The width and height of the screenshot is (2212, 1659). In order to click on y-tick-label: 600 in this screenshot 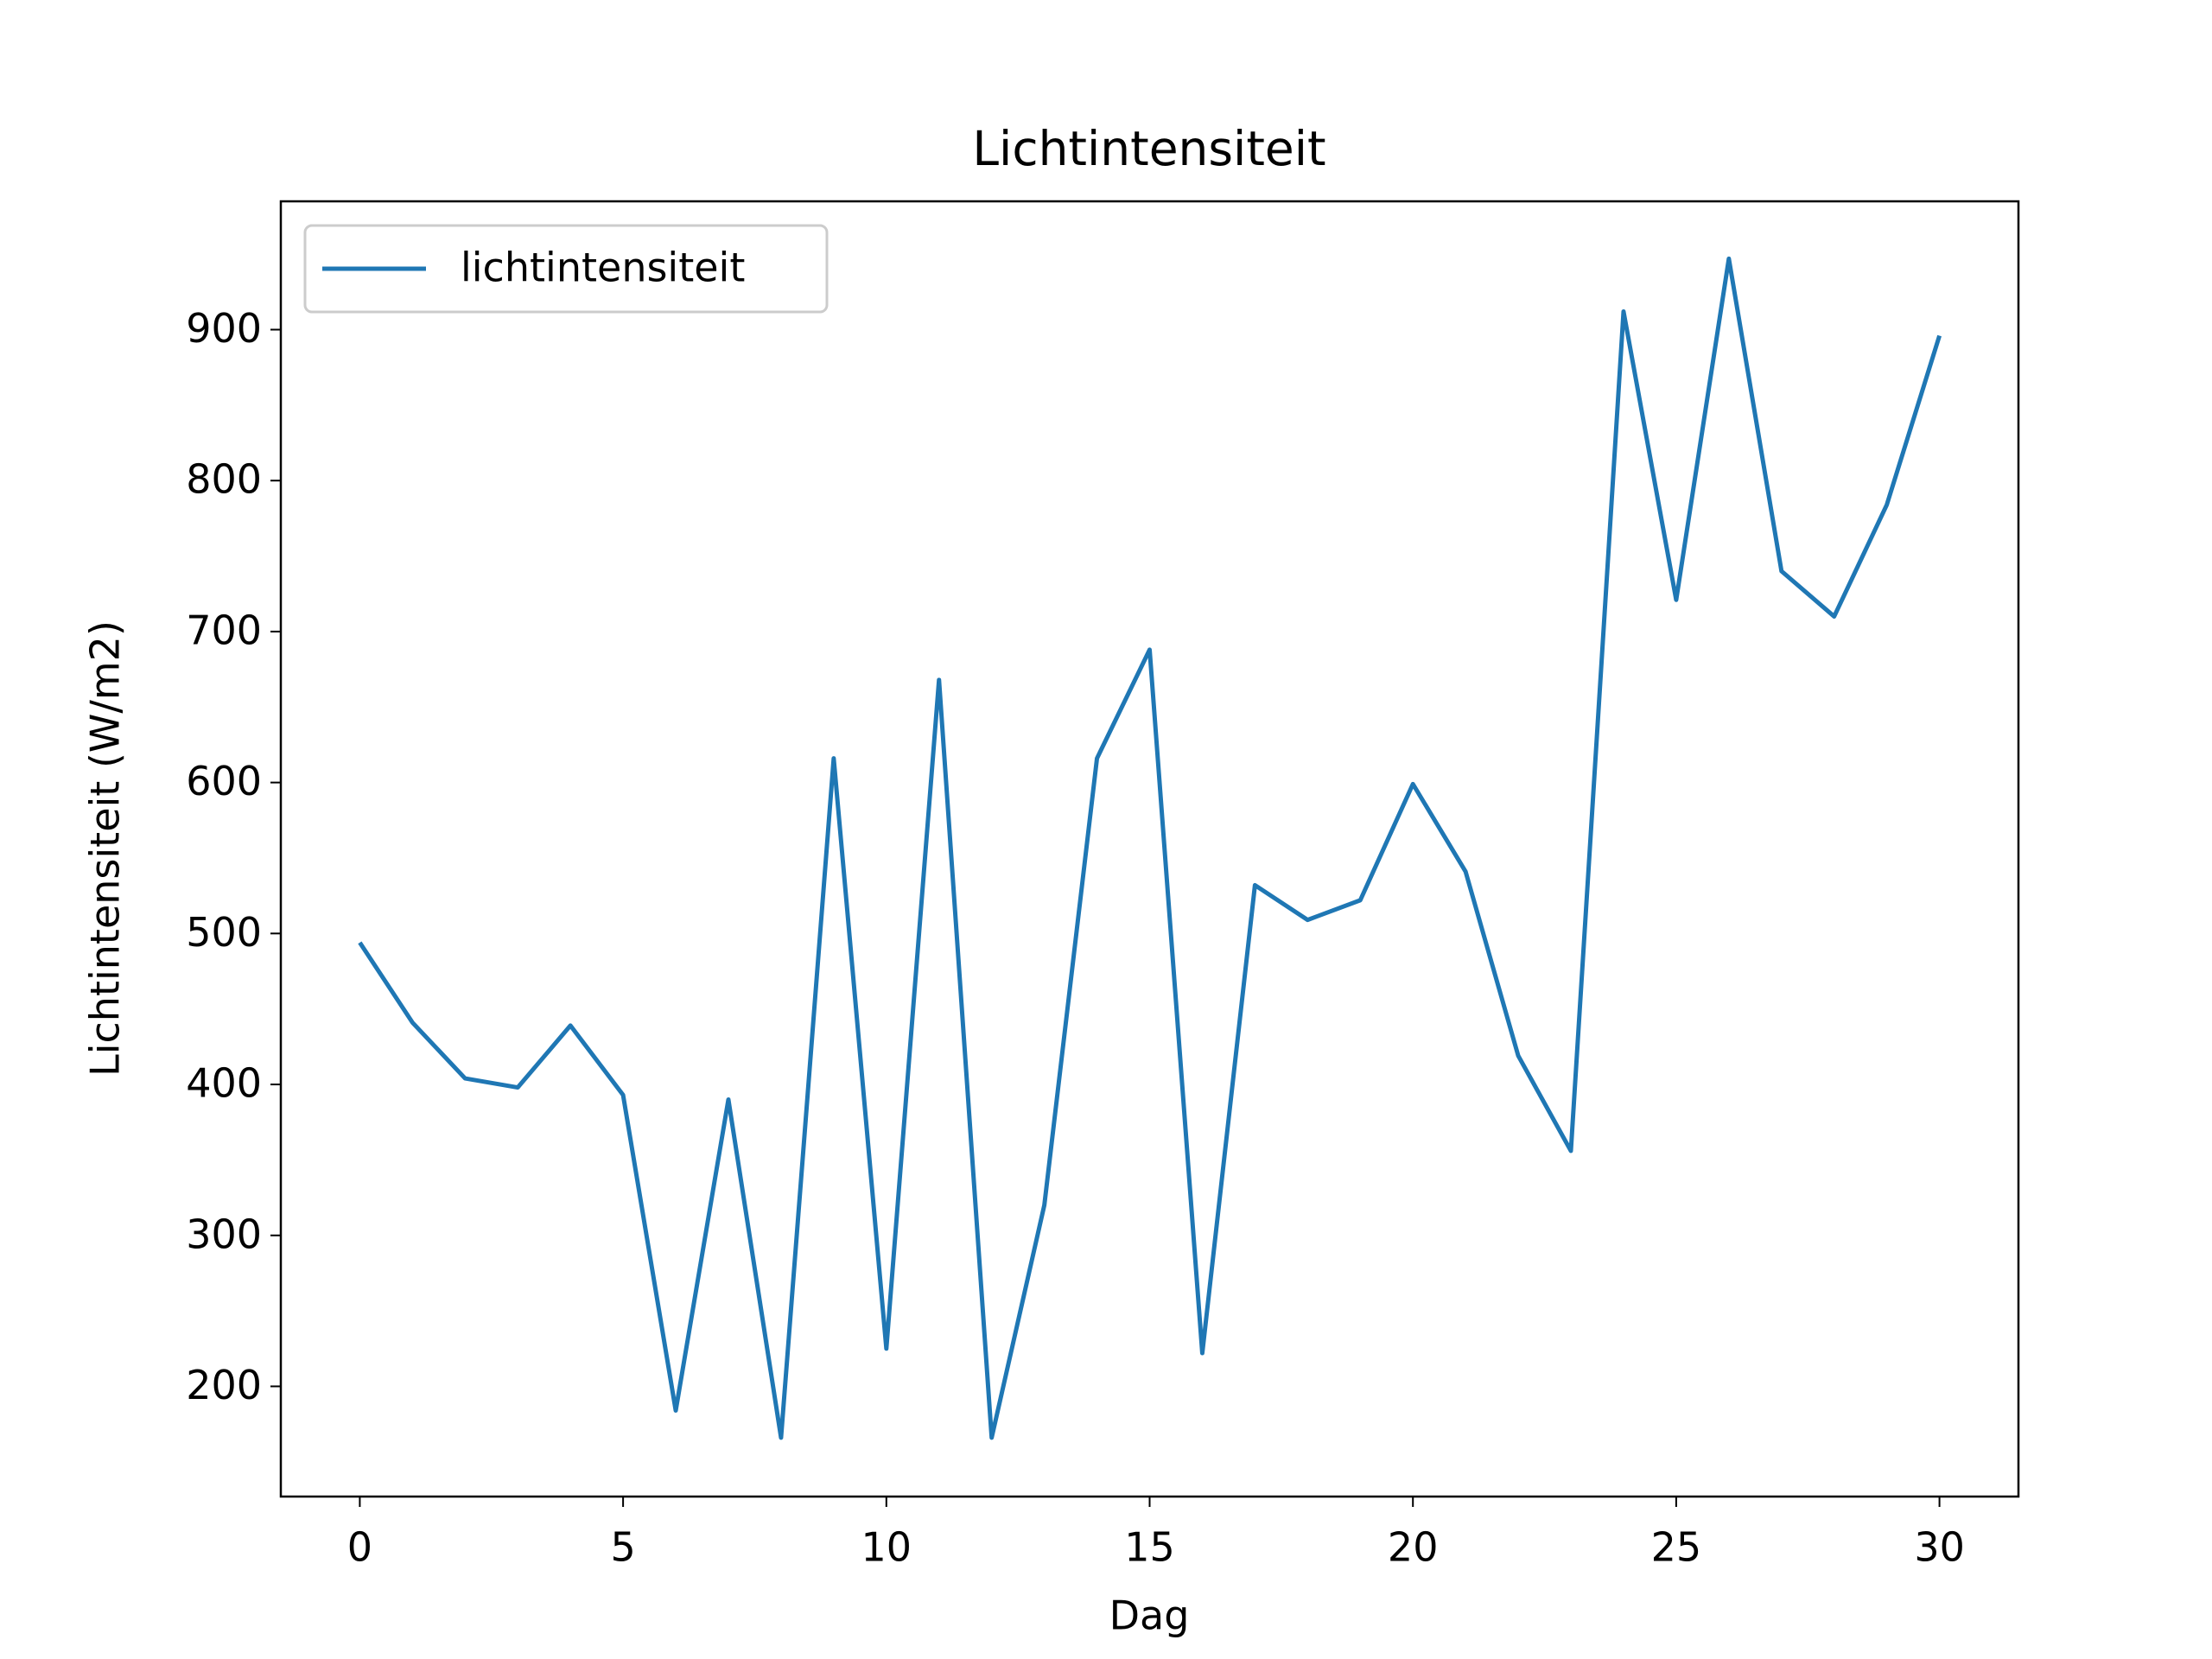, I will do `click(224, 781)`.